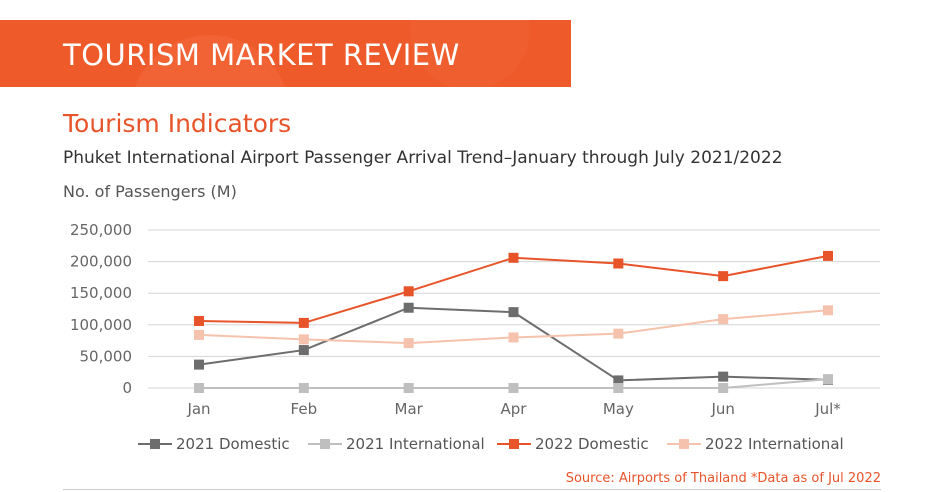  Describe the element at coordinates (198, 409) in the screenshot. I see `x-tick-label: Jan` at that location.